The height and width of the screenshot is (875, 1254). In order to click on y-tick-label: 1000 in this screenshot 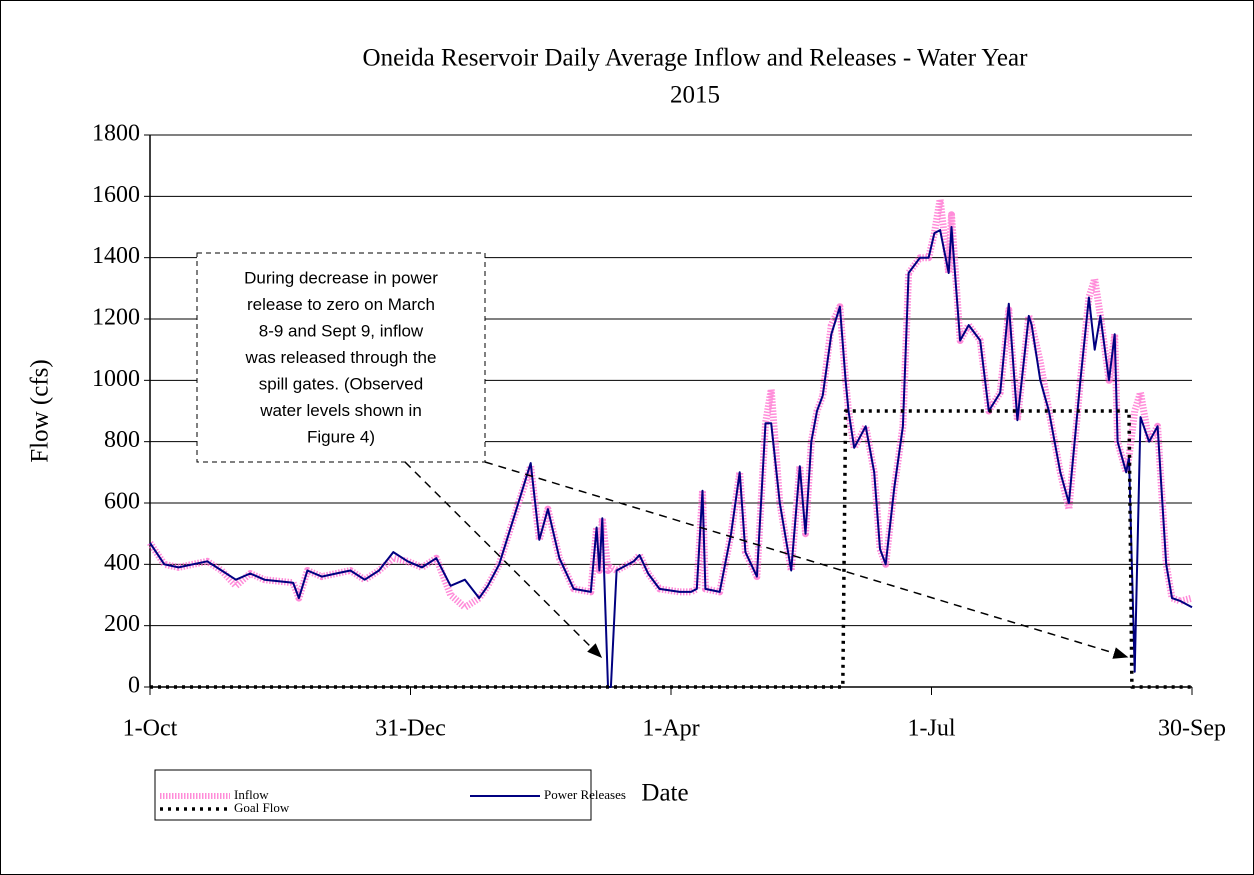, I will do `click(116, 379)`.